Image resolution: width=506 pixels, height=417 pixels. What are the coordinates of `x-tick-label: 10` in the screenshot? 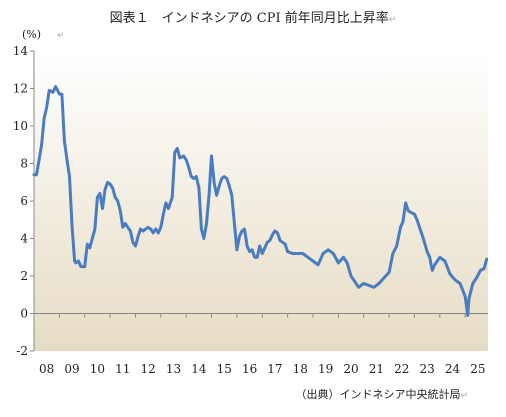 It's located at (97, 369).